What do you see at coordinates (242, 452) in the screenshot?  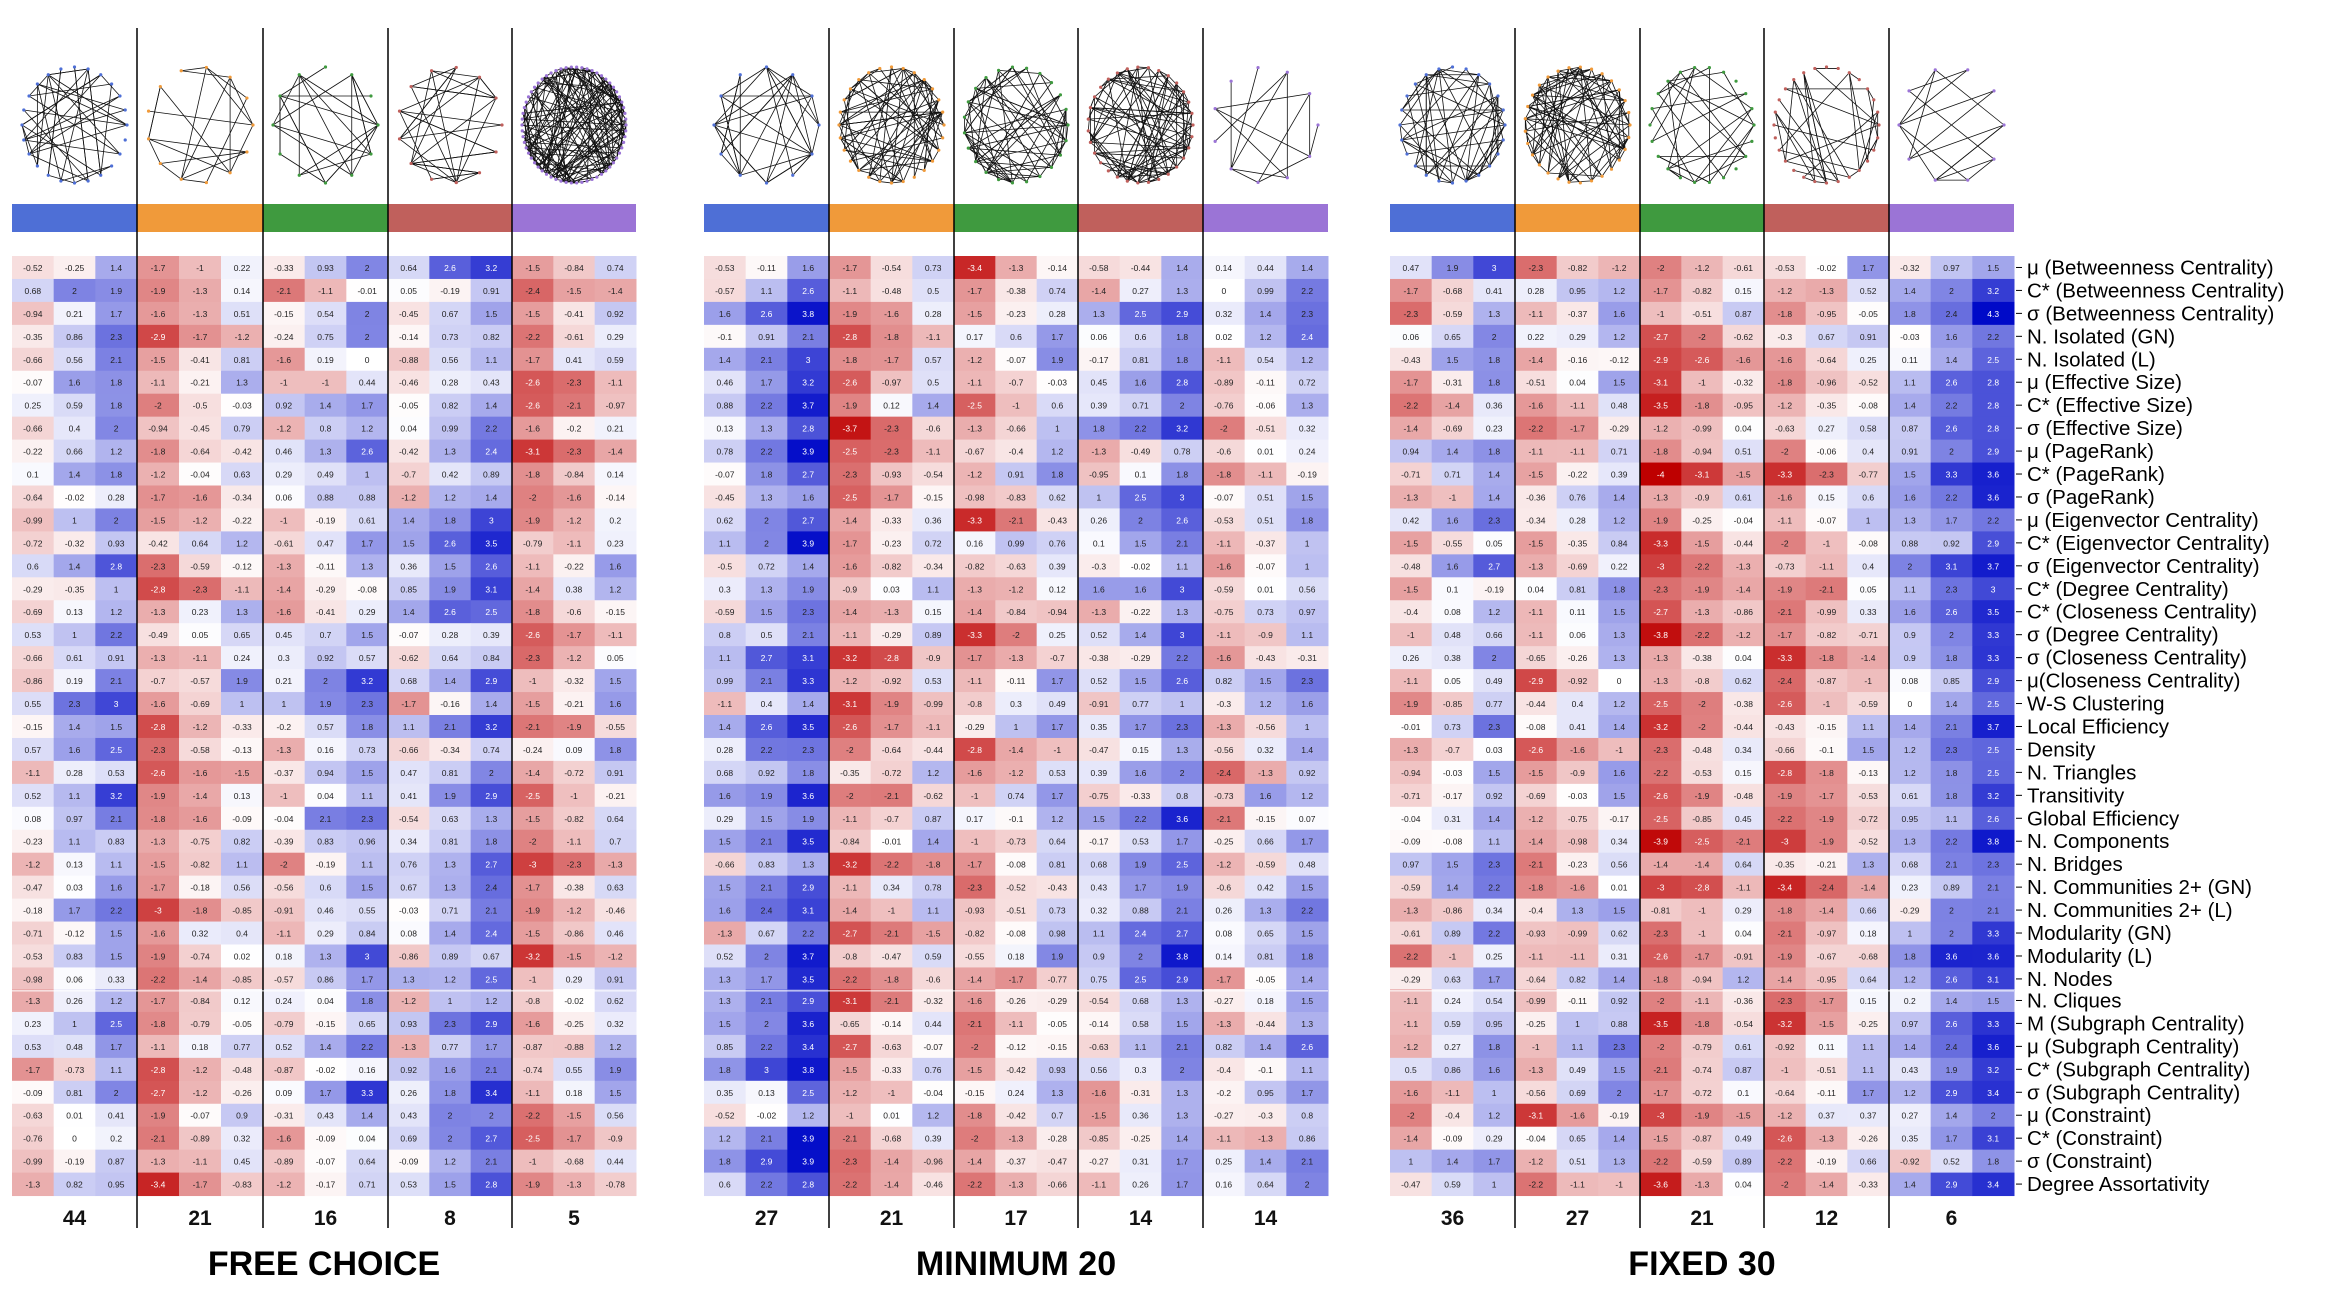 I see `heatmap-cell-value: -0.42` at bounding box center [242, 452].